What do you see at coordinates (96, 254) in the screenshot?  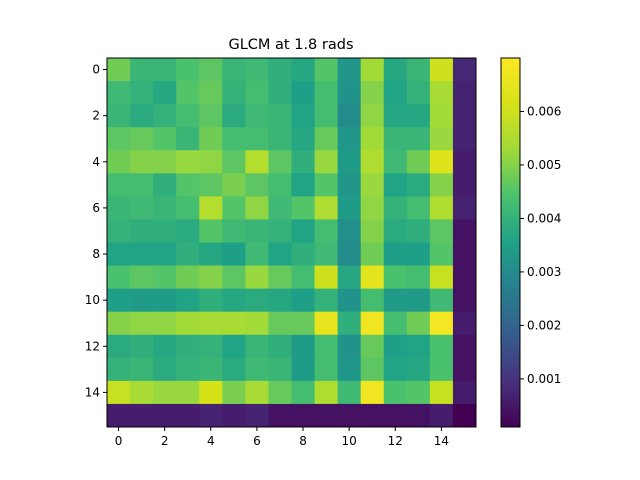 I see `y-tick-label: 8` at bounding box center [96, 254].